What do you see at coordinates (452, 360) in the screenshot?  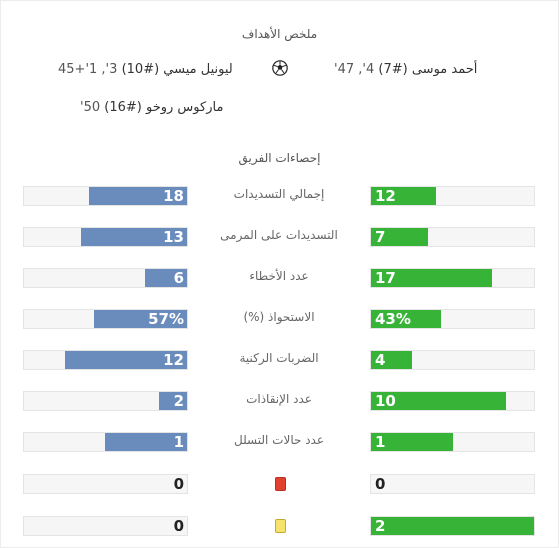 I see `home-stat-track: 4` at bounding box center [452, 360].